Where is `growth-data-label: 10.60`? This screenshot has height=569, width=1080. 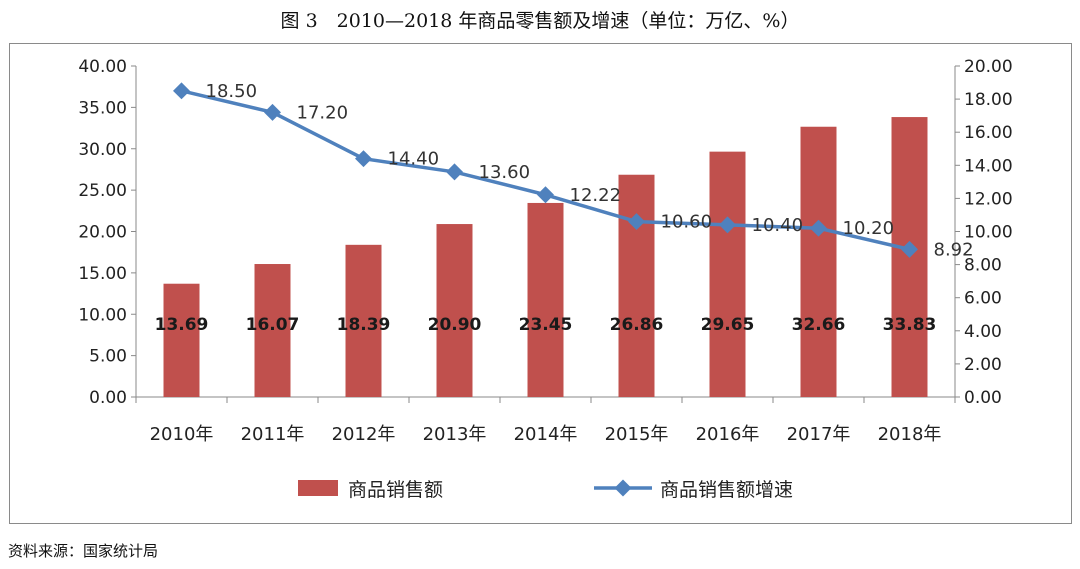
growth-data-label: 10.60 is located at coordinates (687, 222).